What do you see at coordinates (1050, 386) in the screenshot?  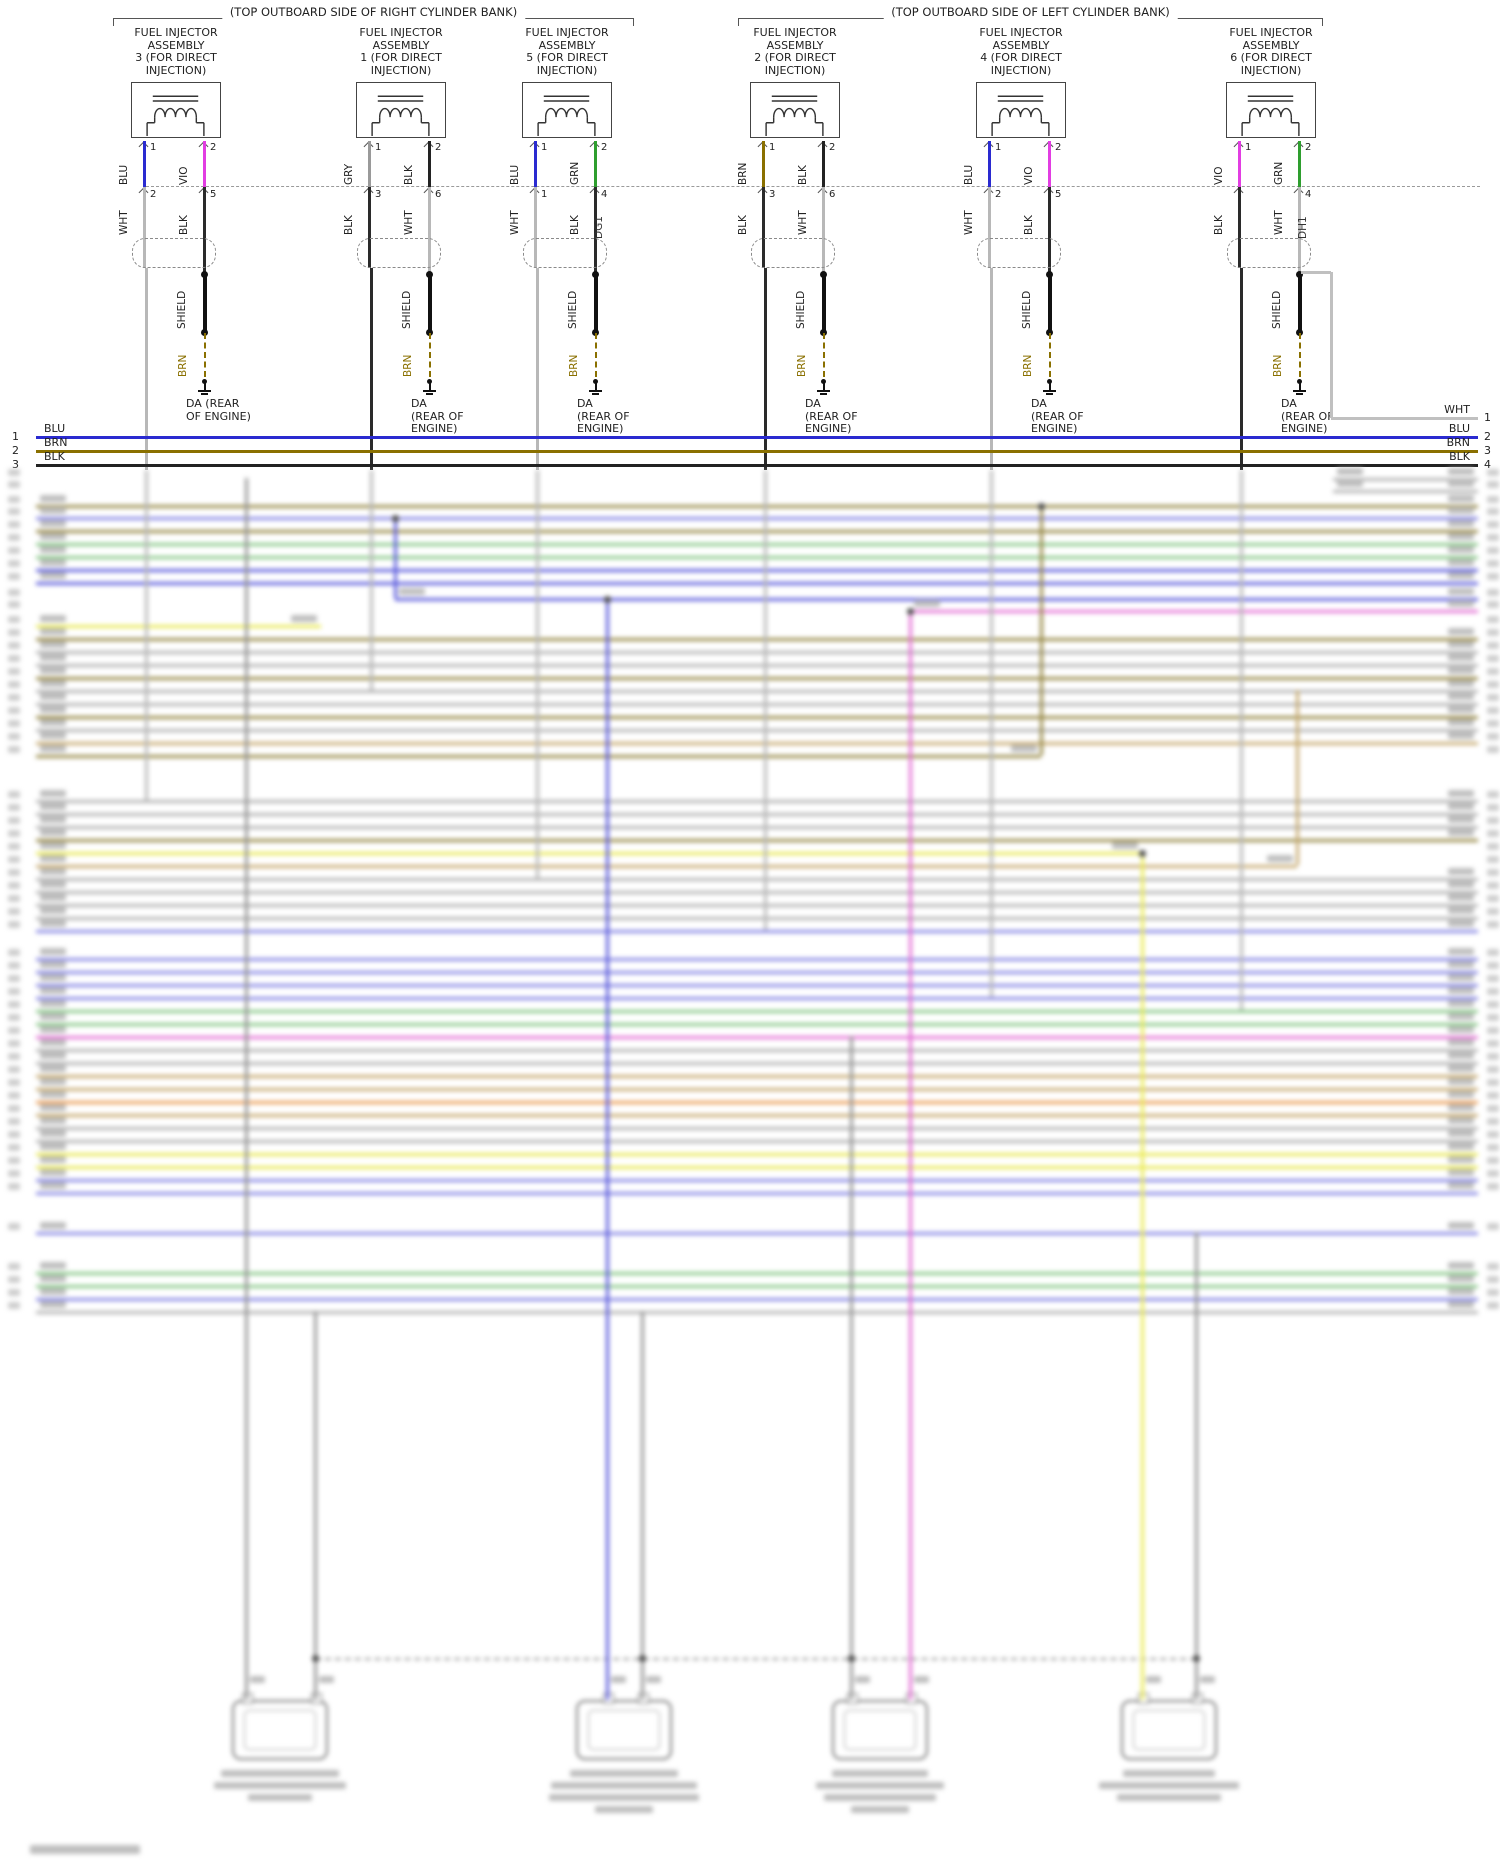 I see `ground-stem` at bounding box center [1050, 386].